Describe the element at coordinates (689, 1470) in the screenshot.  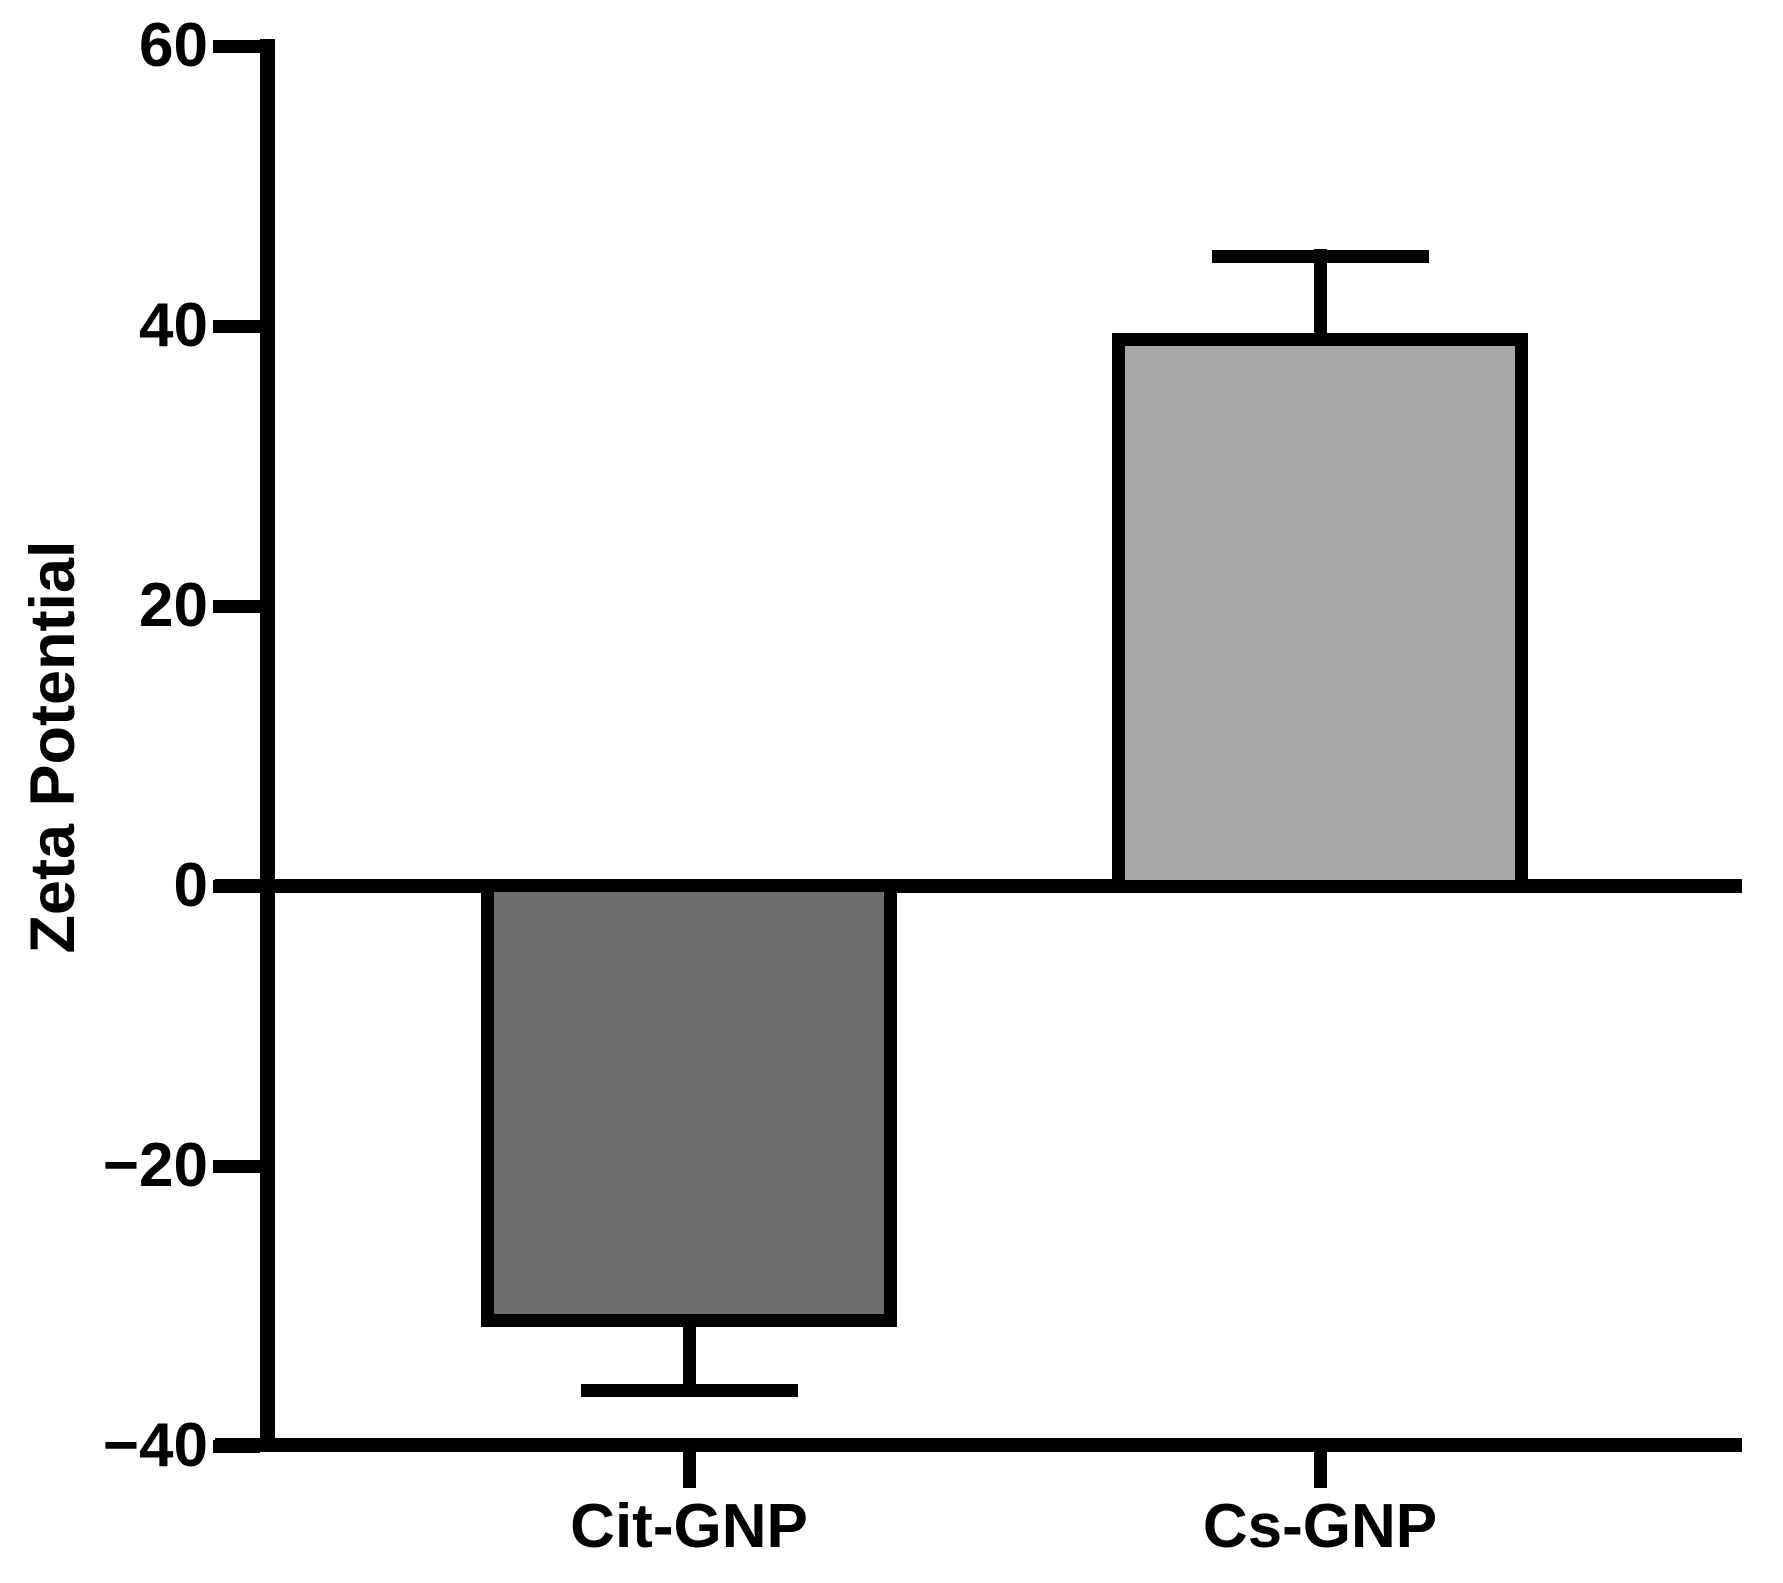
I see `x-tick-mark-cit-gnp` at that location.